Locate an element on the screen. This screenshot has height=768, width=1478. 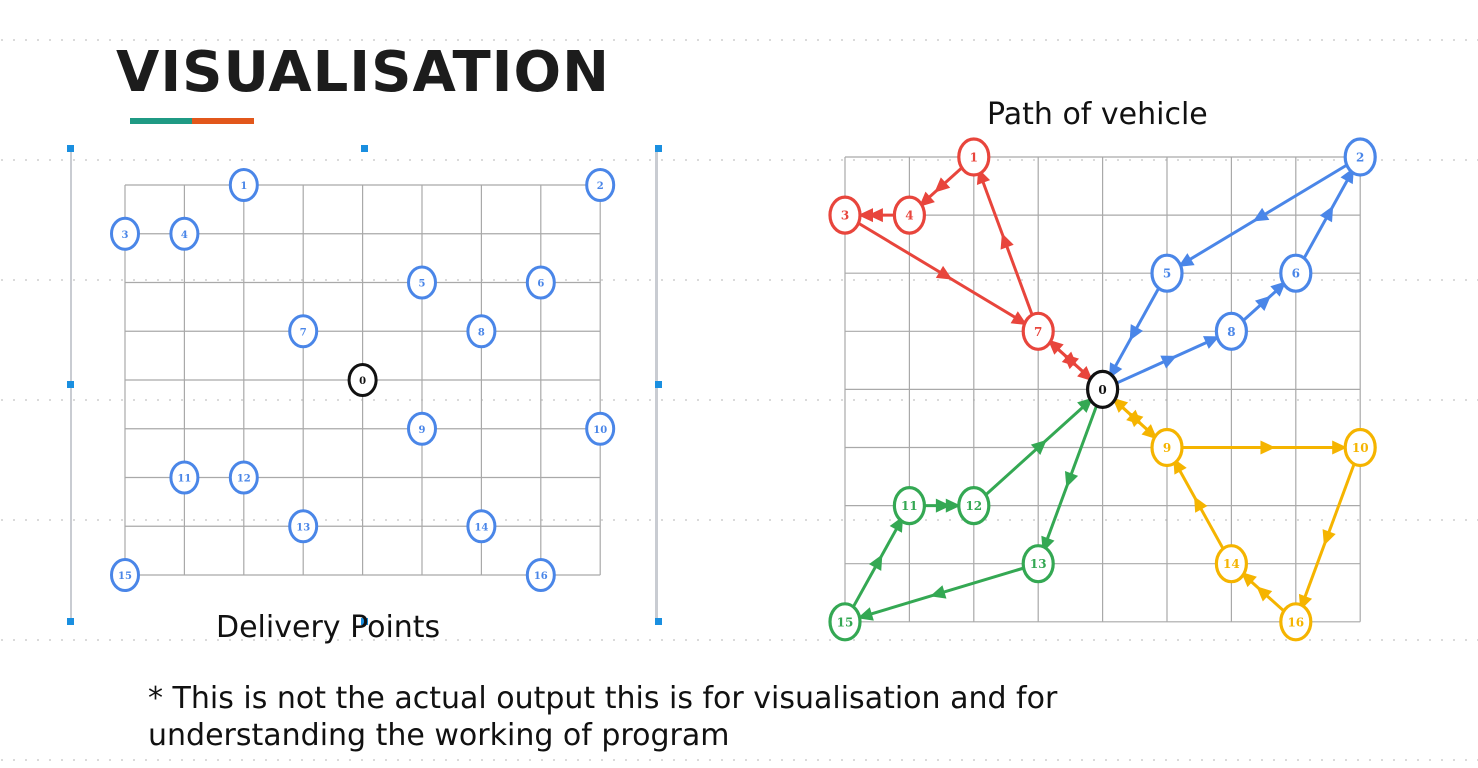
route-node: 10 is located at coordinates (1360, 447).